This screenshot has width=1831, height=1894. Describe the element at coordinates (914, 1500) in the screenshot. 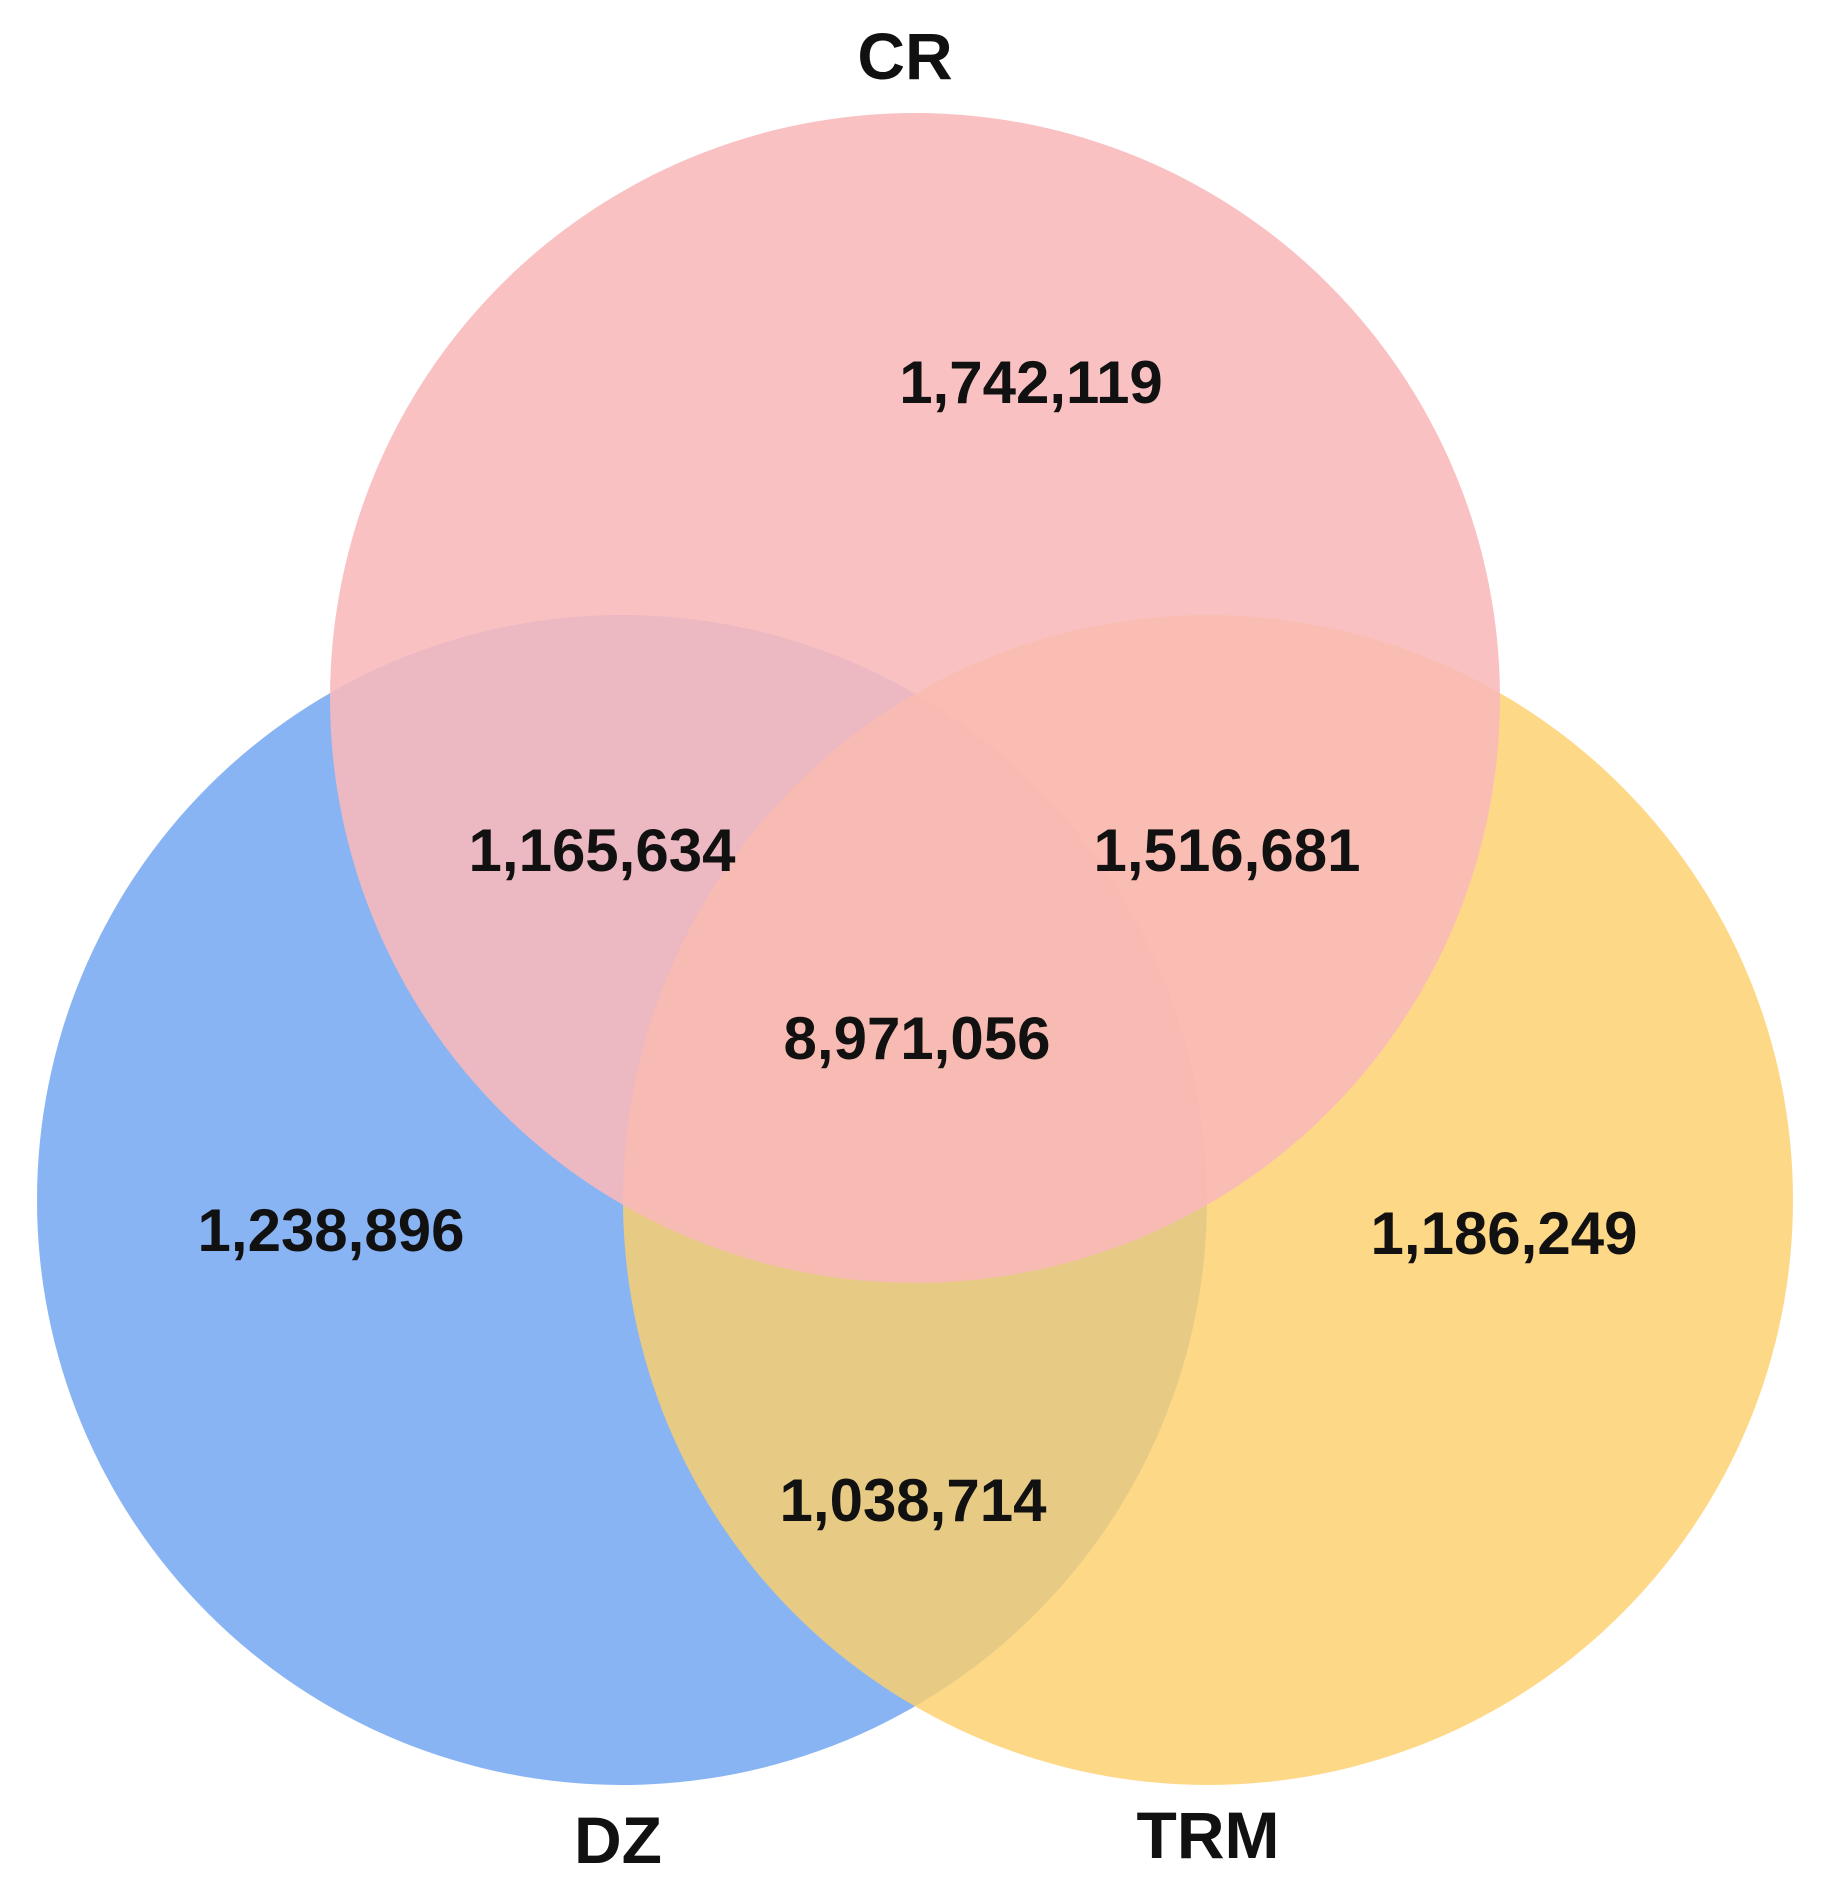

I see `dz-trm-count: 1,038,714` at that location.